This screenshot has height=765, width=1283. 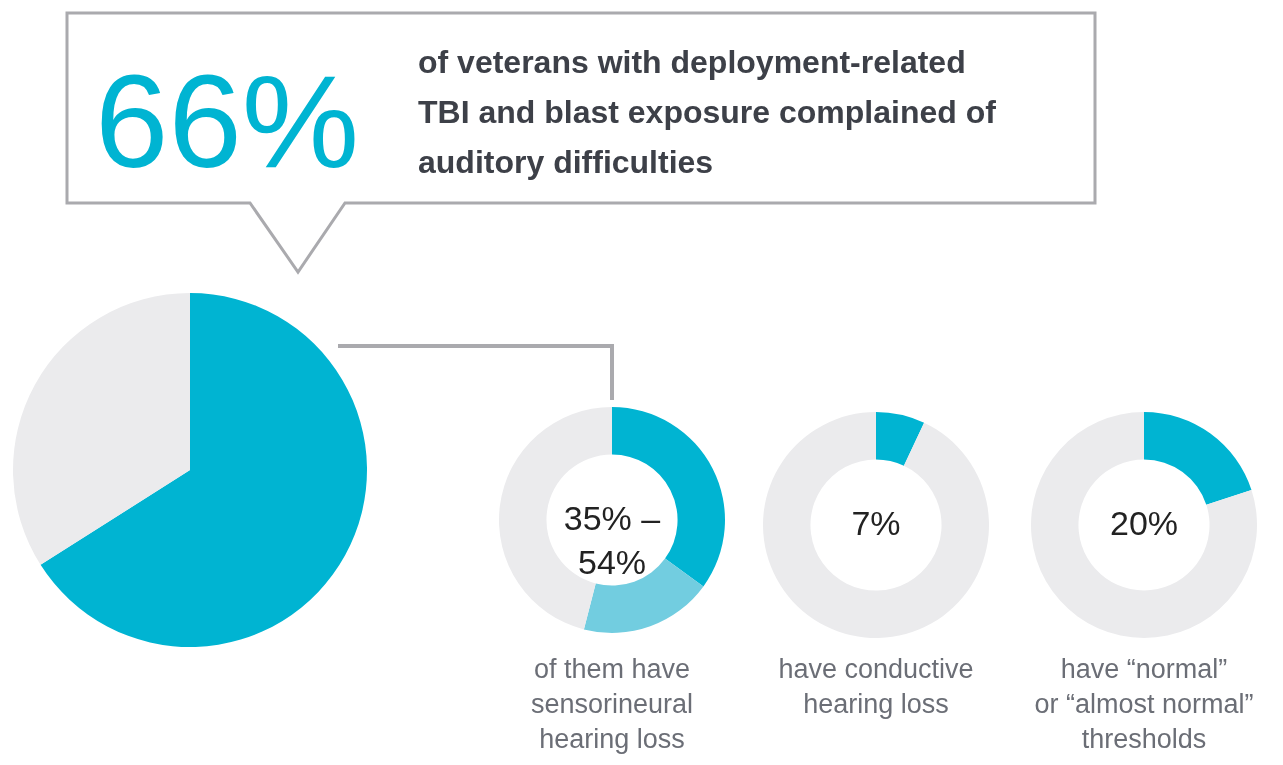 What do you see at coordinates (227, 121) in the screenshot?
I see `text: 66%` at bounding box center [227, 121].